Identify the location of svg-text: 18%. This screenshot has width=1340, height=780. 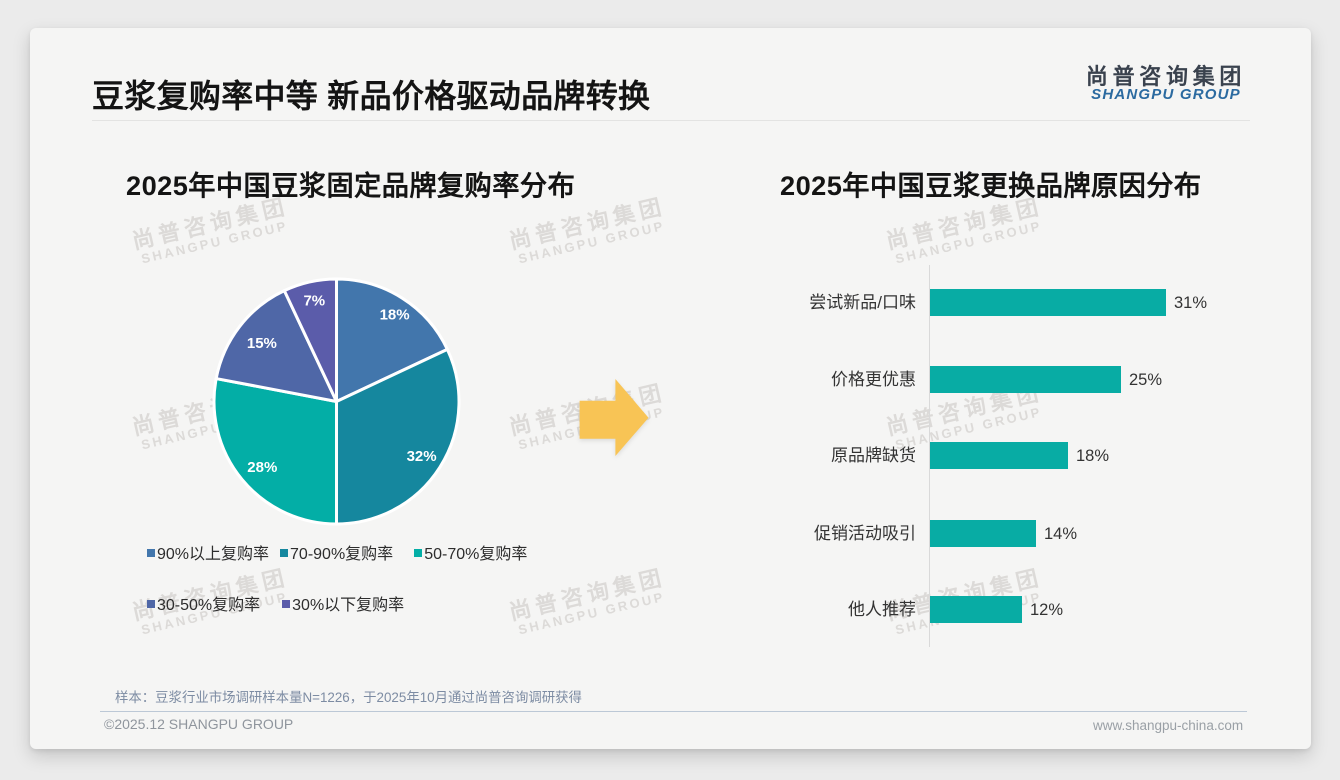
(395, 315).